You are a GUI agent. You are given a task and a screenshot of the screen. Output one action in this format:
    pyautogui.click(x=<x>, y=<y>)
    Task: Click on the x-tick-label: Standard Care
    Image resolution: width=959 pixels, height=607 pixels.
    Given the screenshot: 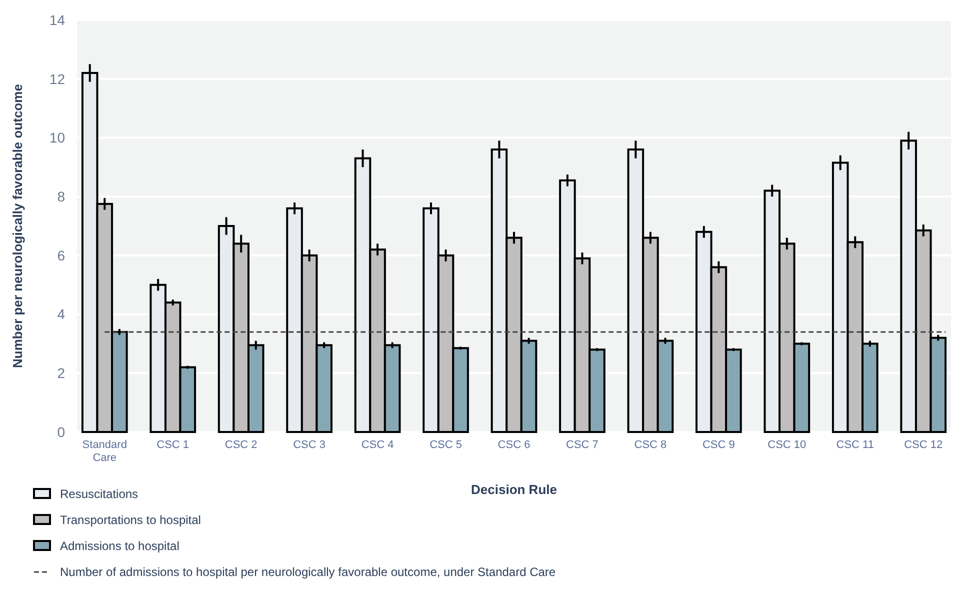 What is the action you would take?
    pyautogui.click(x=104, y=451)
    